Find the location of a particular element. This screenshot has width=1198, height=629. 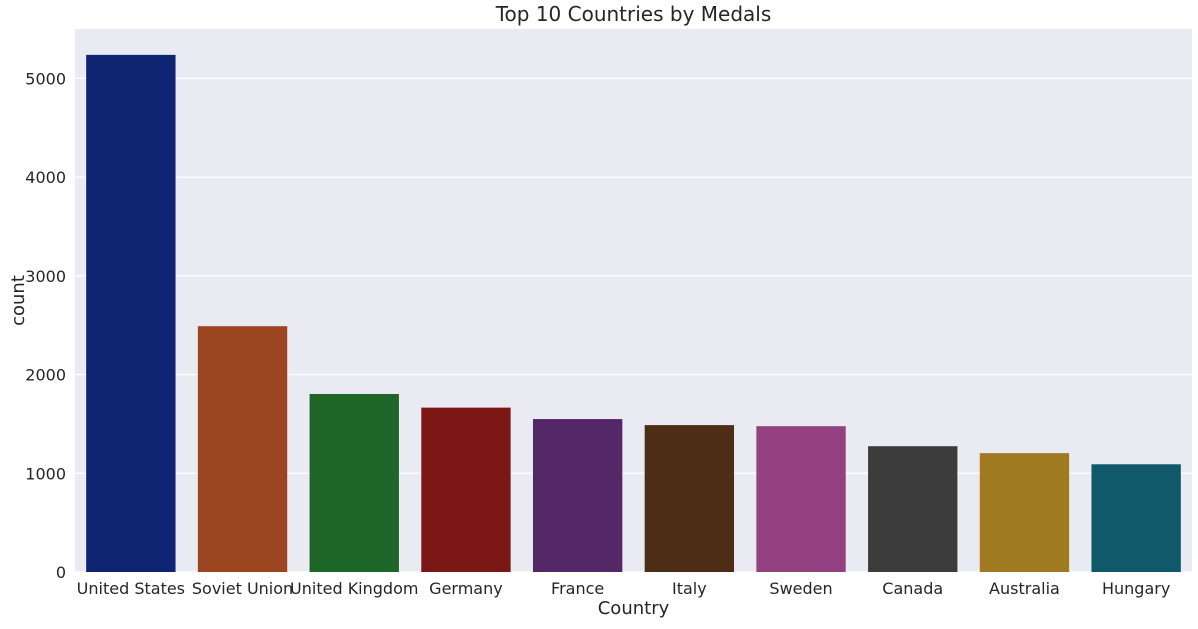

x-tick-label: Italy is located at coordinates (689, 588).